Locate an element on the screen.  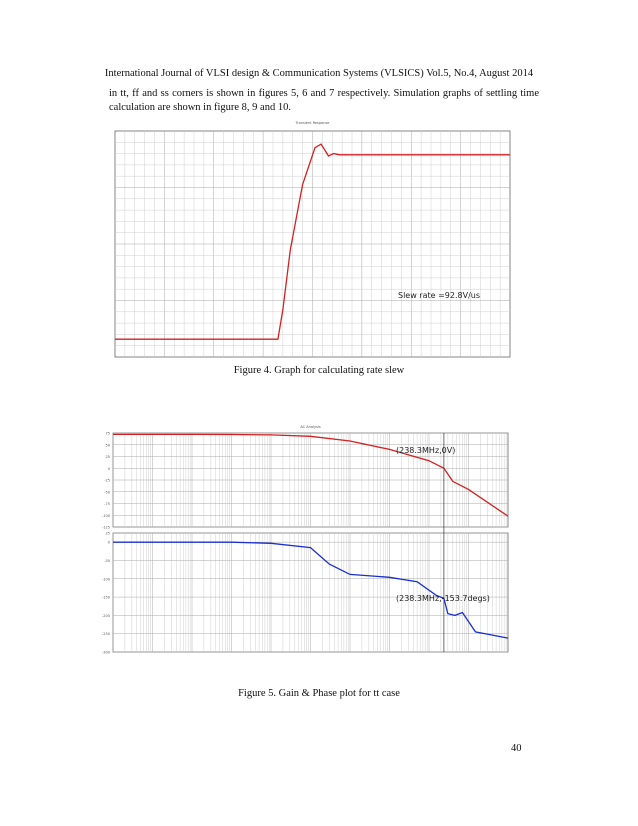
fig5-gain-ytick-label: -125 is located at coordinates (106, 528).